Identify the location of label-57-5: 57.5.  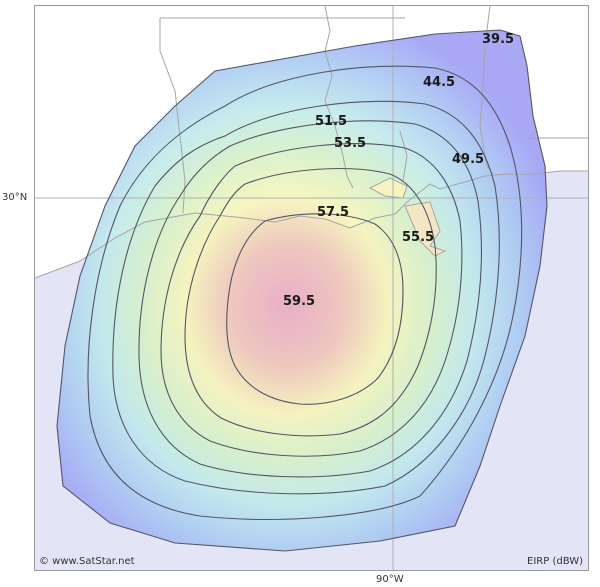
(333, 212).